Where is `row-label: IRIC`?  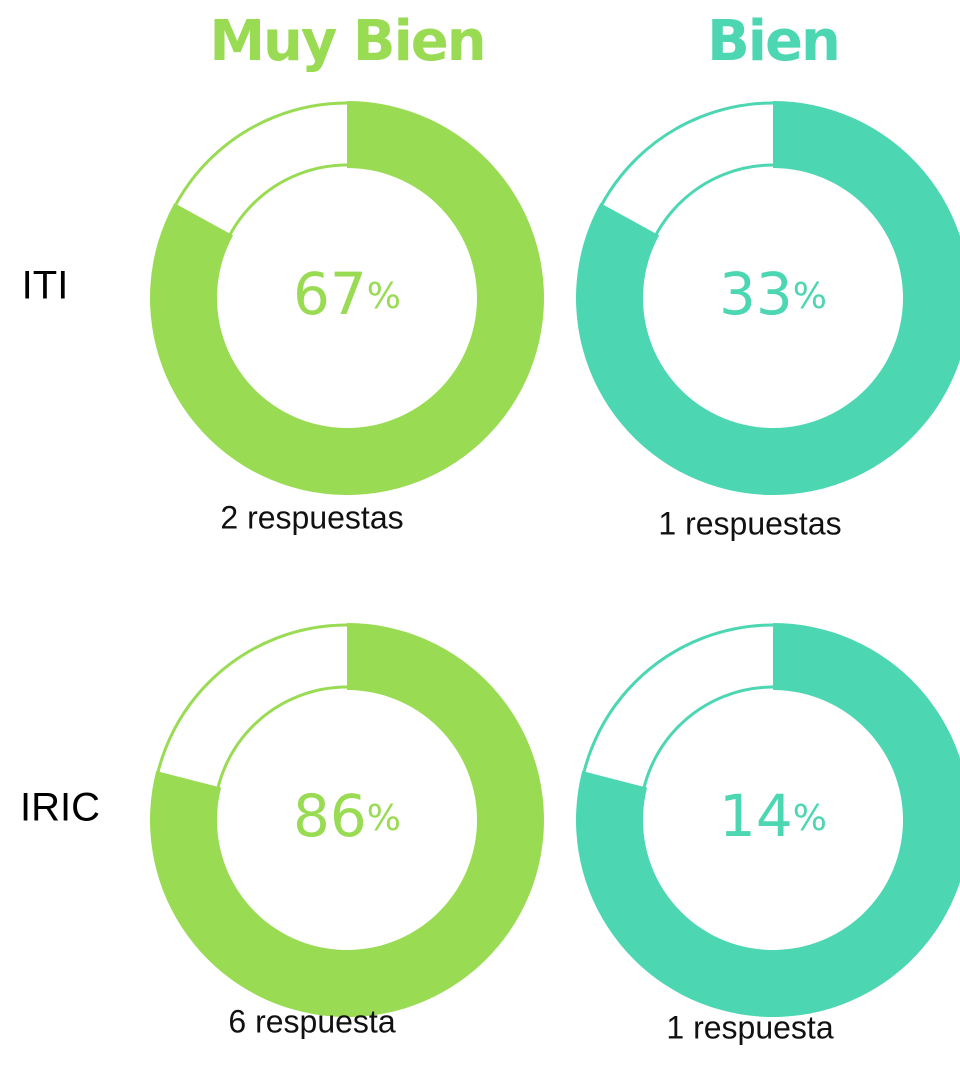 row-label: IRIC is located at coordinates (60, 808).